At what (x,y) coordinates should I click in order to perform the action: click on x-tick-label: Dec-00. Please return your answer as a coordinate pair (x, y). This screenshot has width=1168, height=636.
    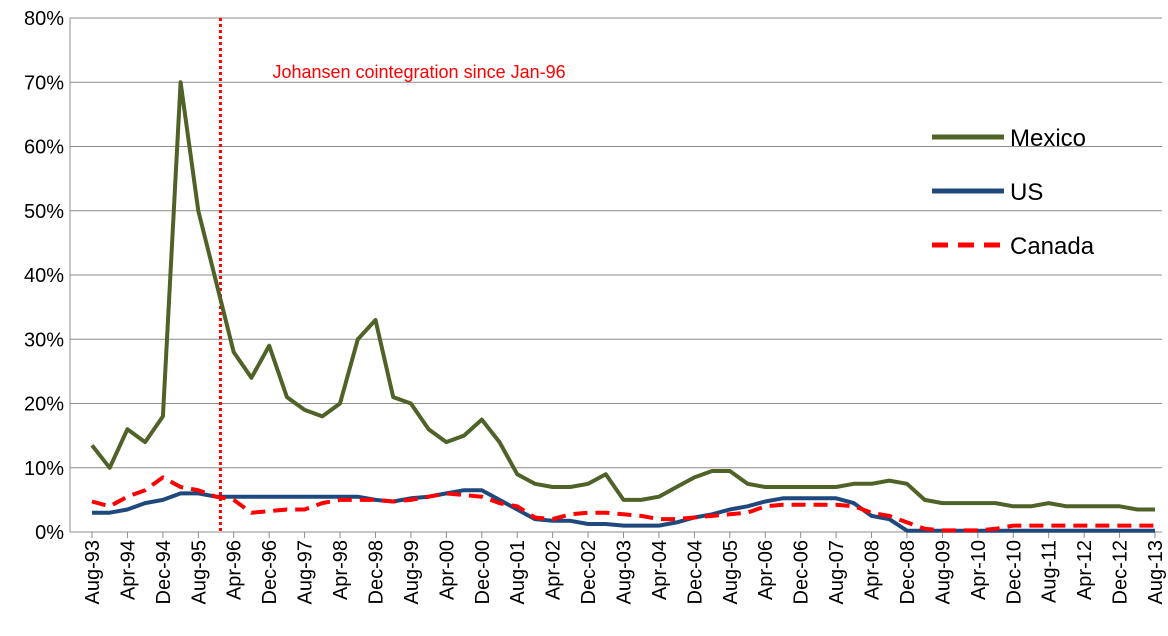
    Looking at the image, I should click on (483, 572).